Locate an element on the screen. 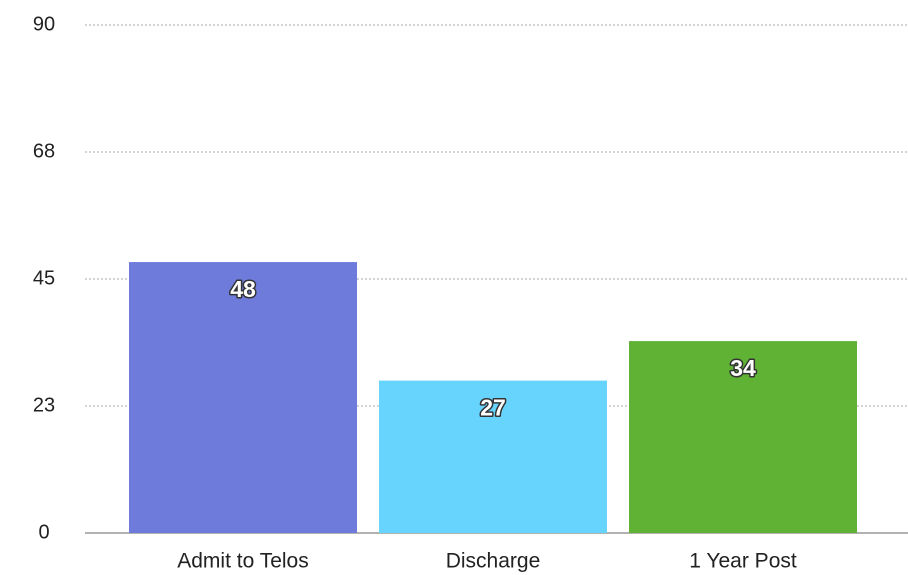  data-label: 48 is located at coordinates (243, 289).